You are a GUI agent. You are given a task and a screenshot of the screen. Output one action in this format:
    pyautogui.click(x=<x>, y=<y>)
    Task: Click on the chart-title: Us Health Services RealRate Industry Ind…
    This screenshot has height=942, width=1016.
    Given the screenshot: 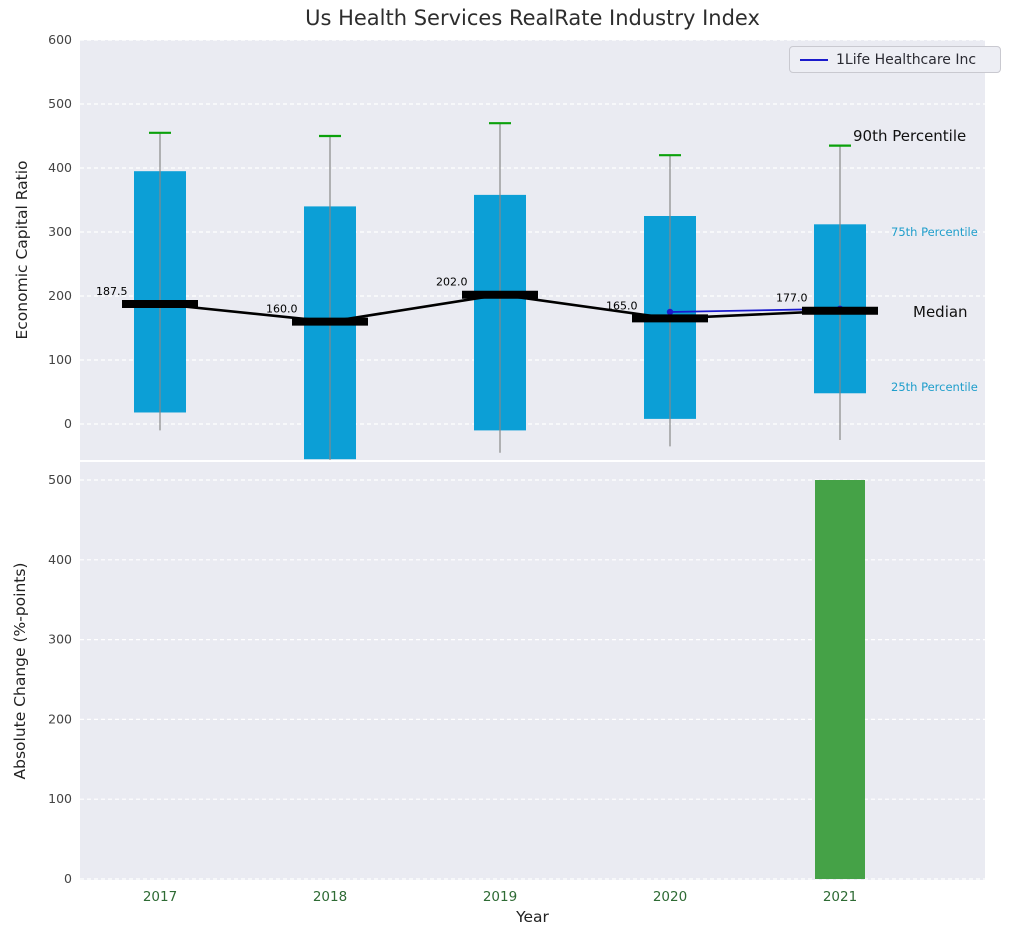 What is the action you would take?
    pyautogui.click(x=532, y=18)
    